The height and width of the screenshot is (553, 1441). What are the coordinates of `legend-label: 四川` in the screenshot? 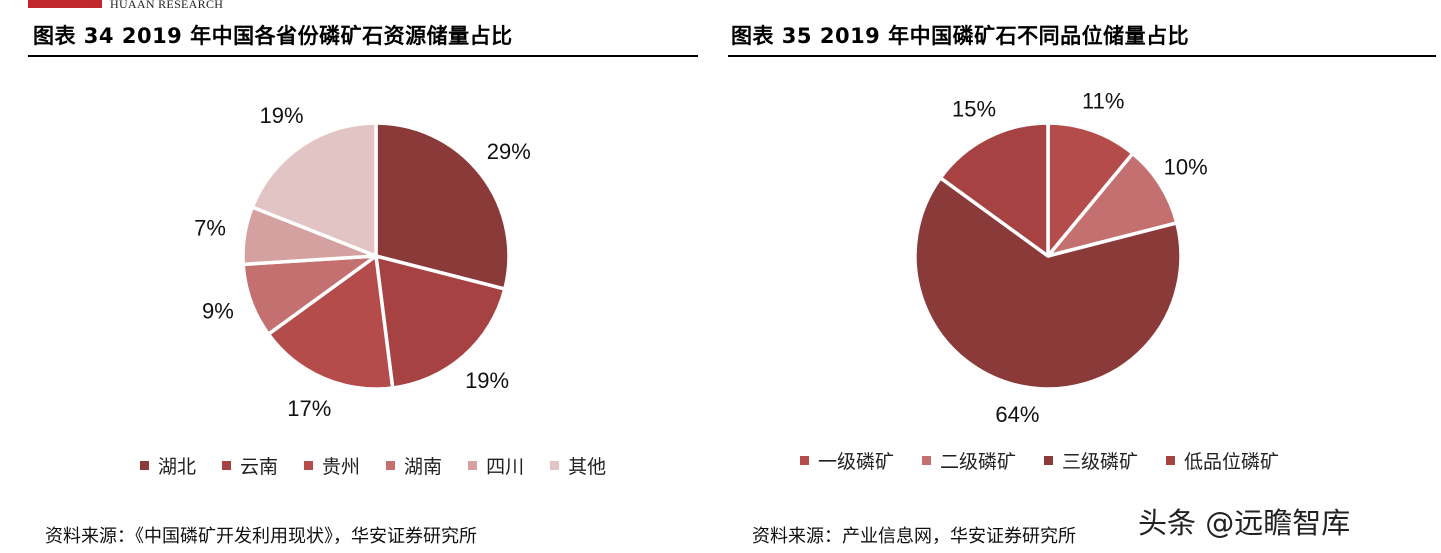 It's located at (505, 467).